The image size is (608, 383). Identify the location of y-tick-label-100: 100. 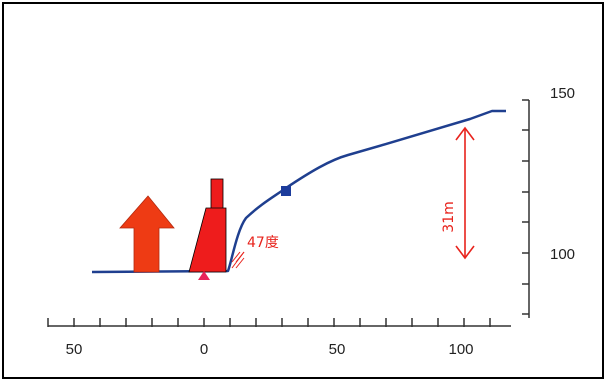
(562, 254).